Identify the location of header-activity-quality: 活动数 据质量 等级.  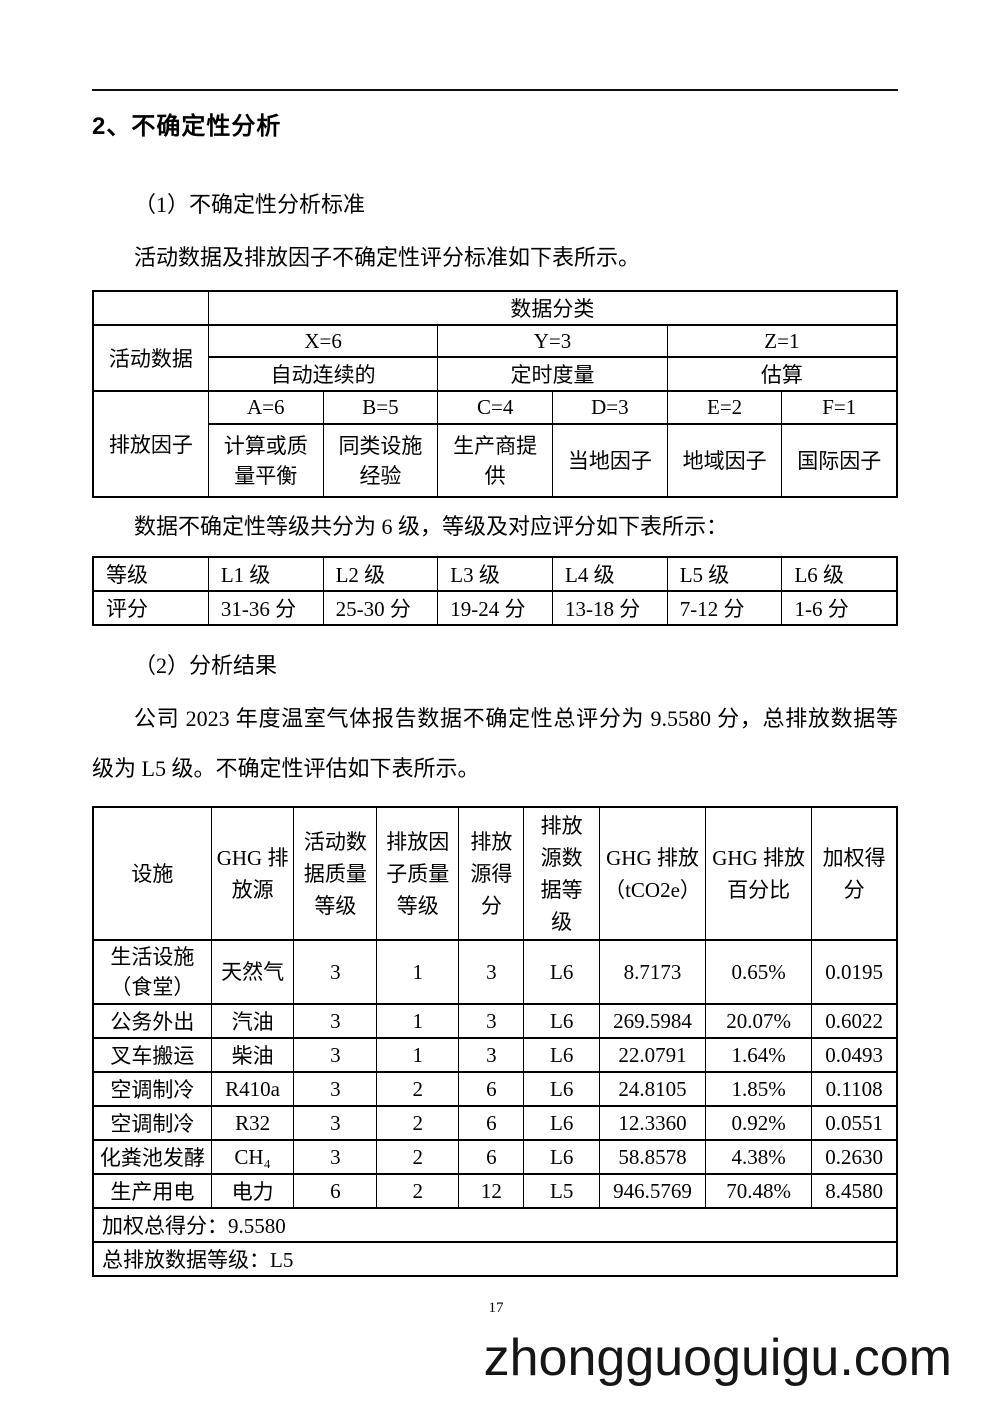
(335, 873).